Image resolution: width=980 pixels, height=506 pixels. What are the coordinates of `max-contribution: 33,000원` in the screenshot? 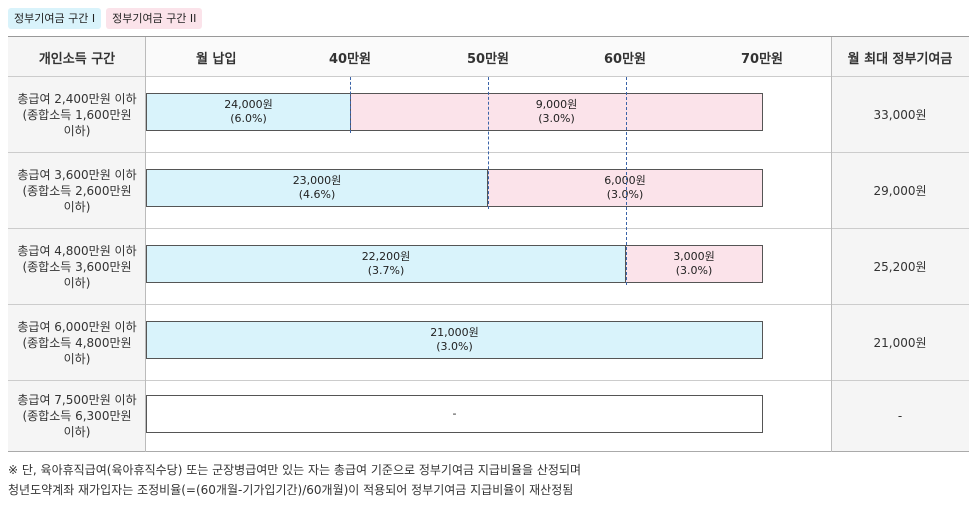 It's located at (900, 115).